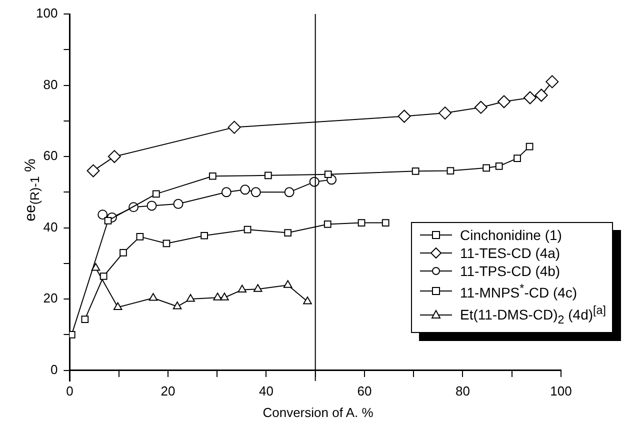 The image size is (636, 435). Describe the element at coordinates (50, 84) in the screenshot. I see `y-tick-label: 80` at that location.